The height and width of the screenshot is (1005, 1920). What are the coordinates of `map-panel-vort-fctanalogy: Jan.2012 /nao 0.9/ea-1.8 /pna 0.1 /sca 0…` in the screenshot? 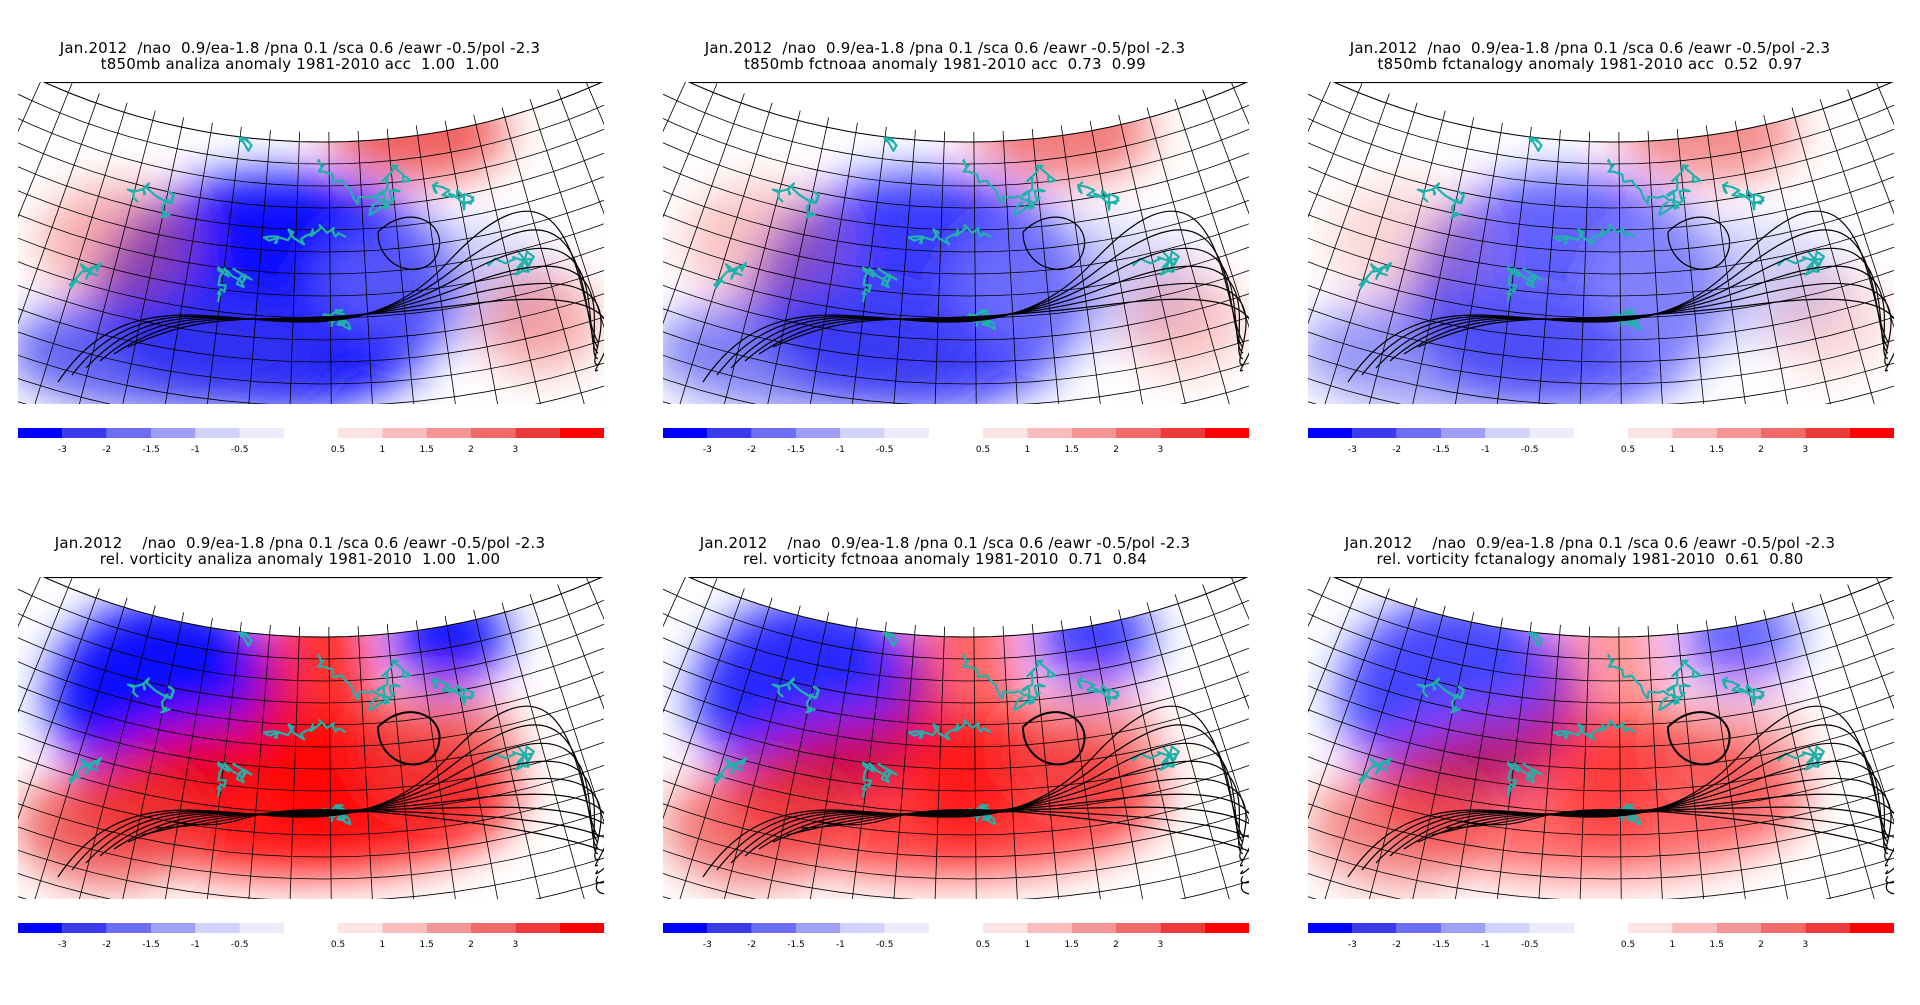 It's located at (1590, 770).